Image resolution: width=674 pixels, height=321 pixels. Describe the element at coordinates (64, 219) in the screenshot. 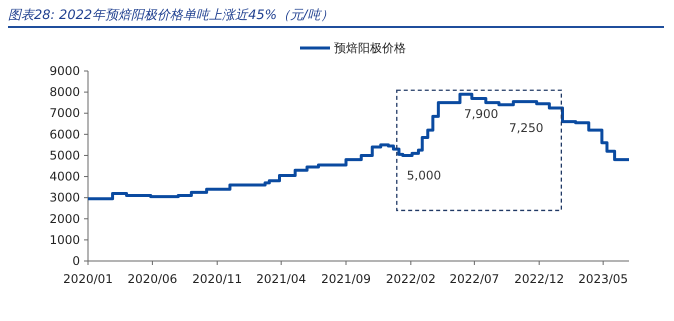

I see `y-tick-label: 2000` at that location.